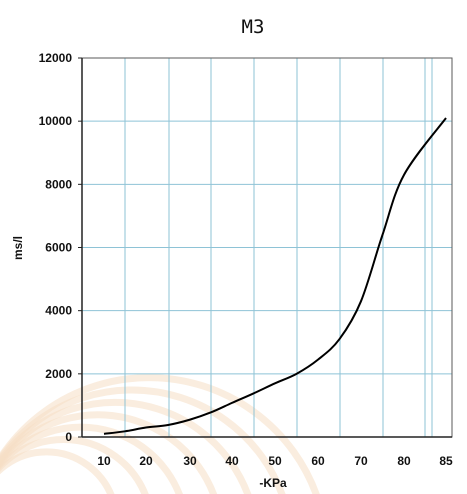 The height and width of the screenshot is (494, 467). What do you see at coordinates (361, 461) in the screenshot?
I see `x-tick-label: 70` at bounding box center [361, 461].